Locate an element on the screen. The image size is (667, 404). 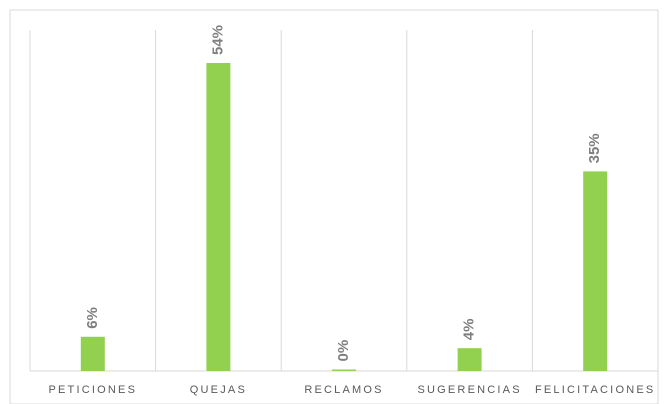
data-label: 4% is located at coordinates (469, 329).